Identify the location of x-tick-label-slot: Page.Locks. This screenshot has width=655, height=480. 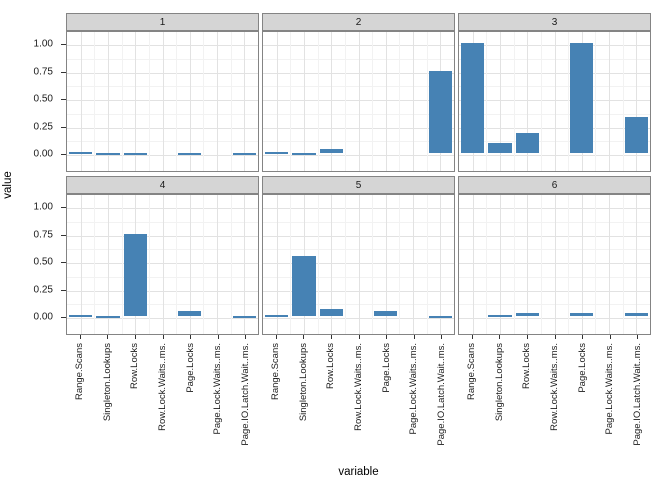
(386, 397).